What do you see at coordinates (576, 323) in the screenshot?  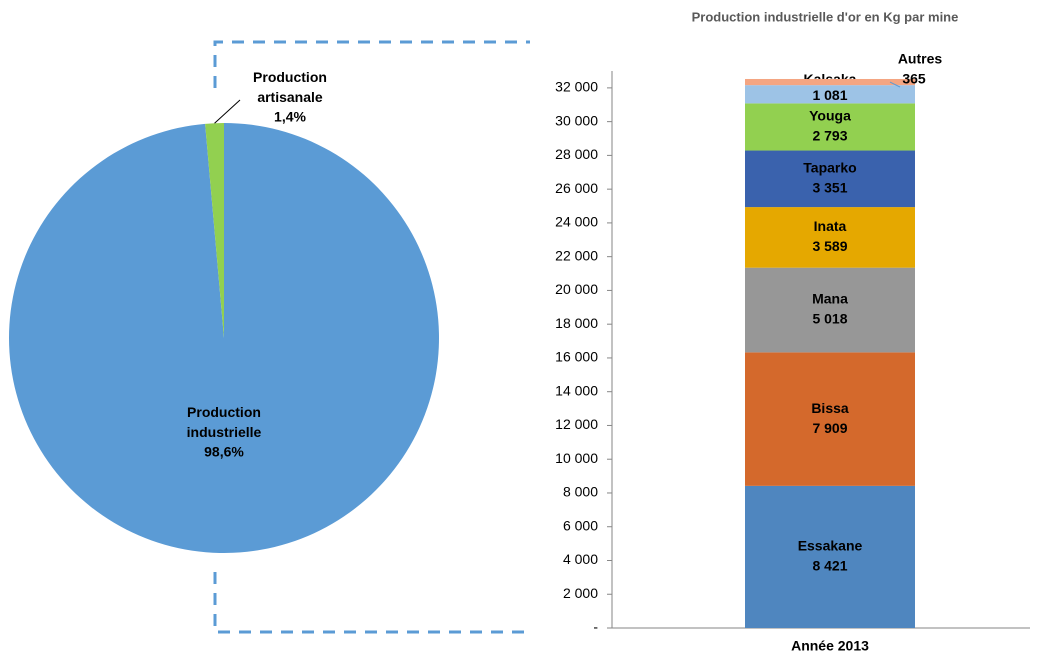 I see `y-tick-label: 18 000` at bounding box center [576, 323].